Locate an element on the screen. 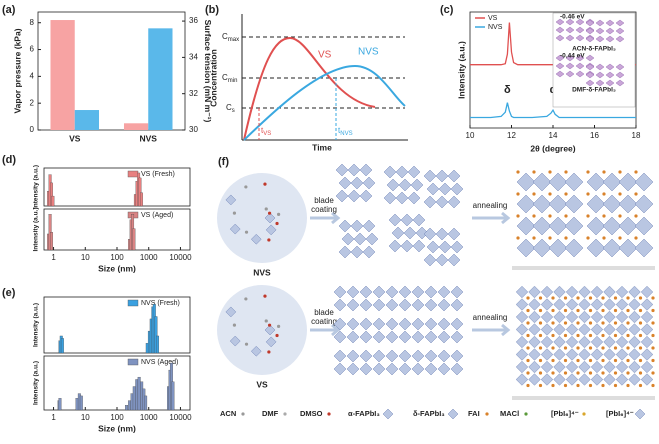 The image size is (659, 444). y-tick-label: 4 is located at coordinates (32, 75).